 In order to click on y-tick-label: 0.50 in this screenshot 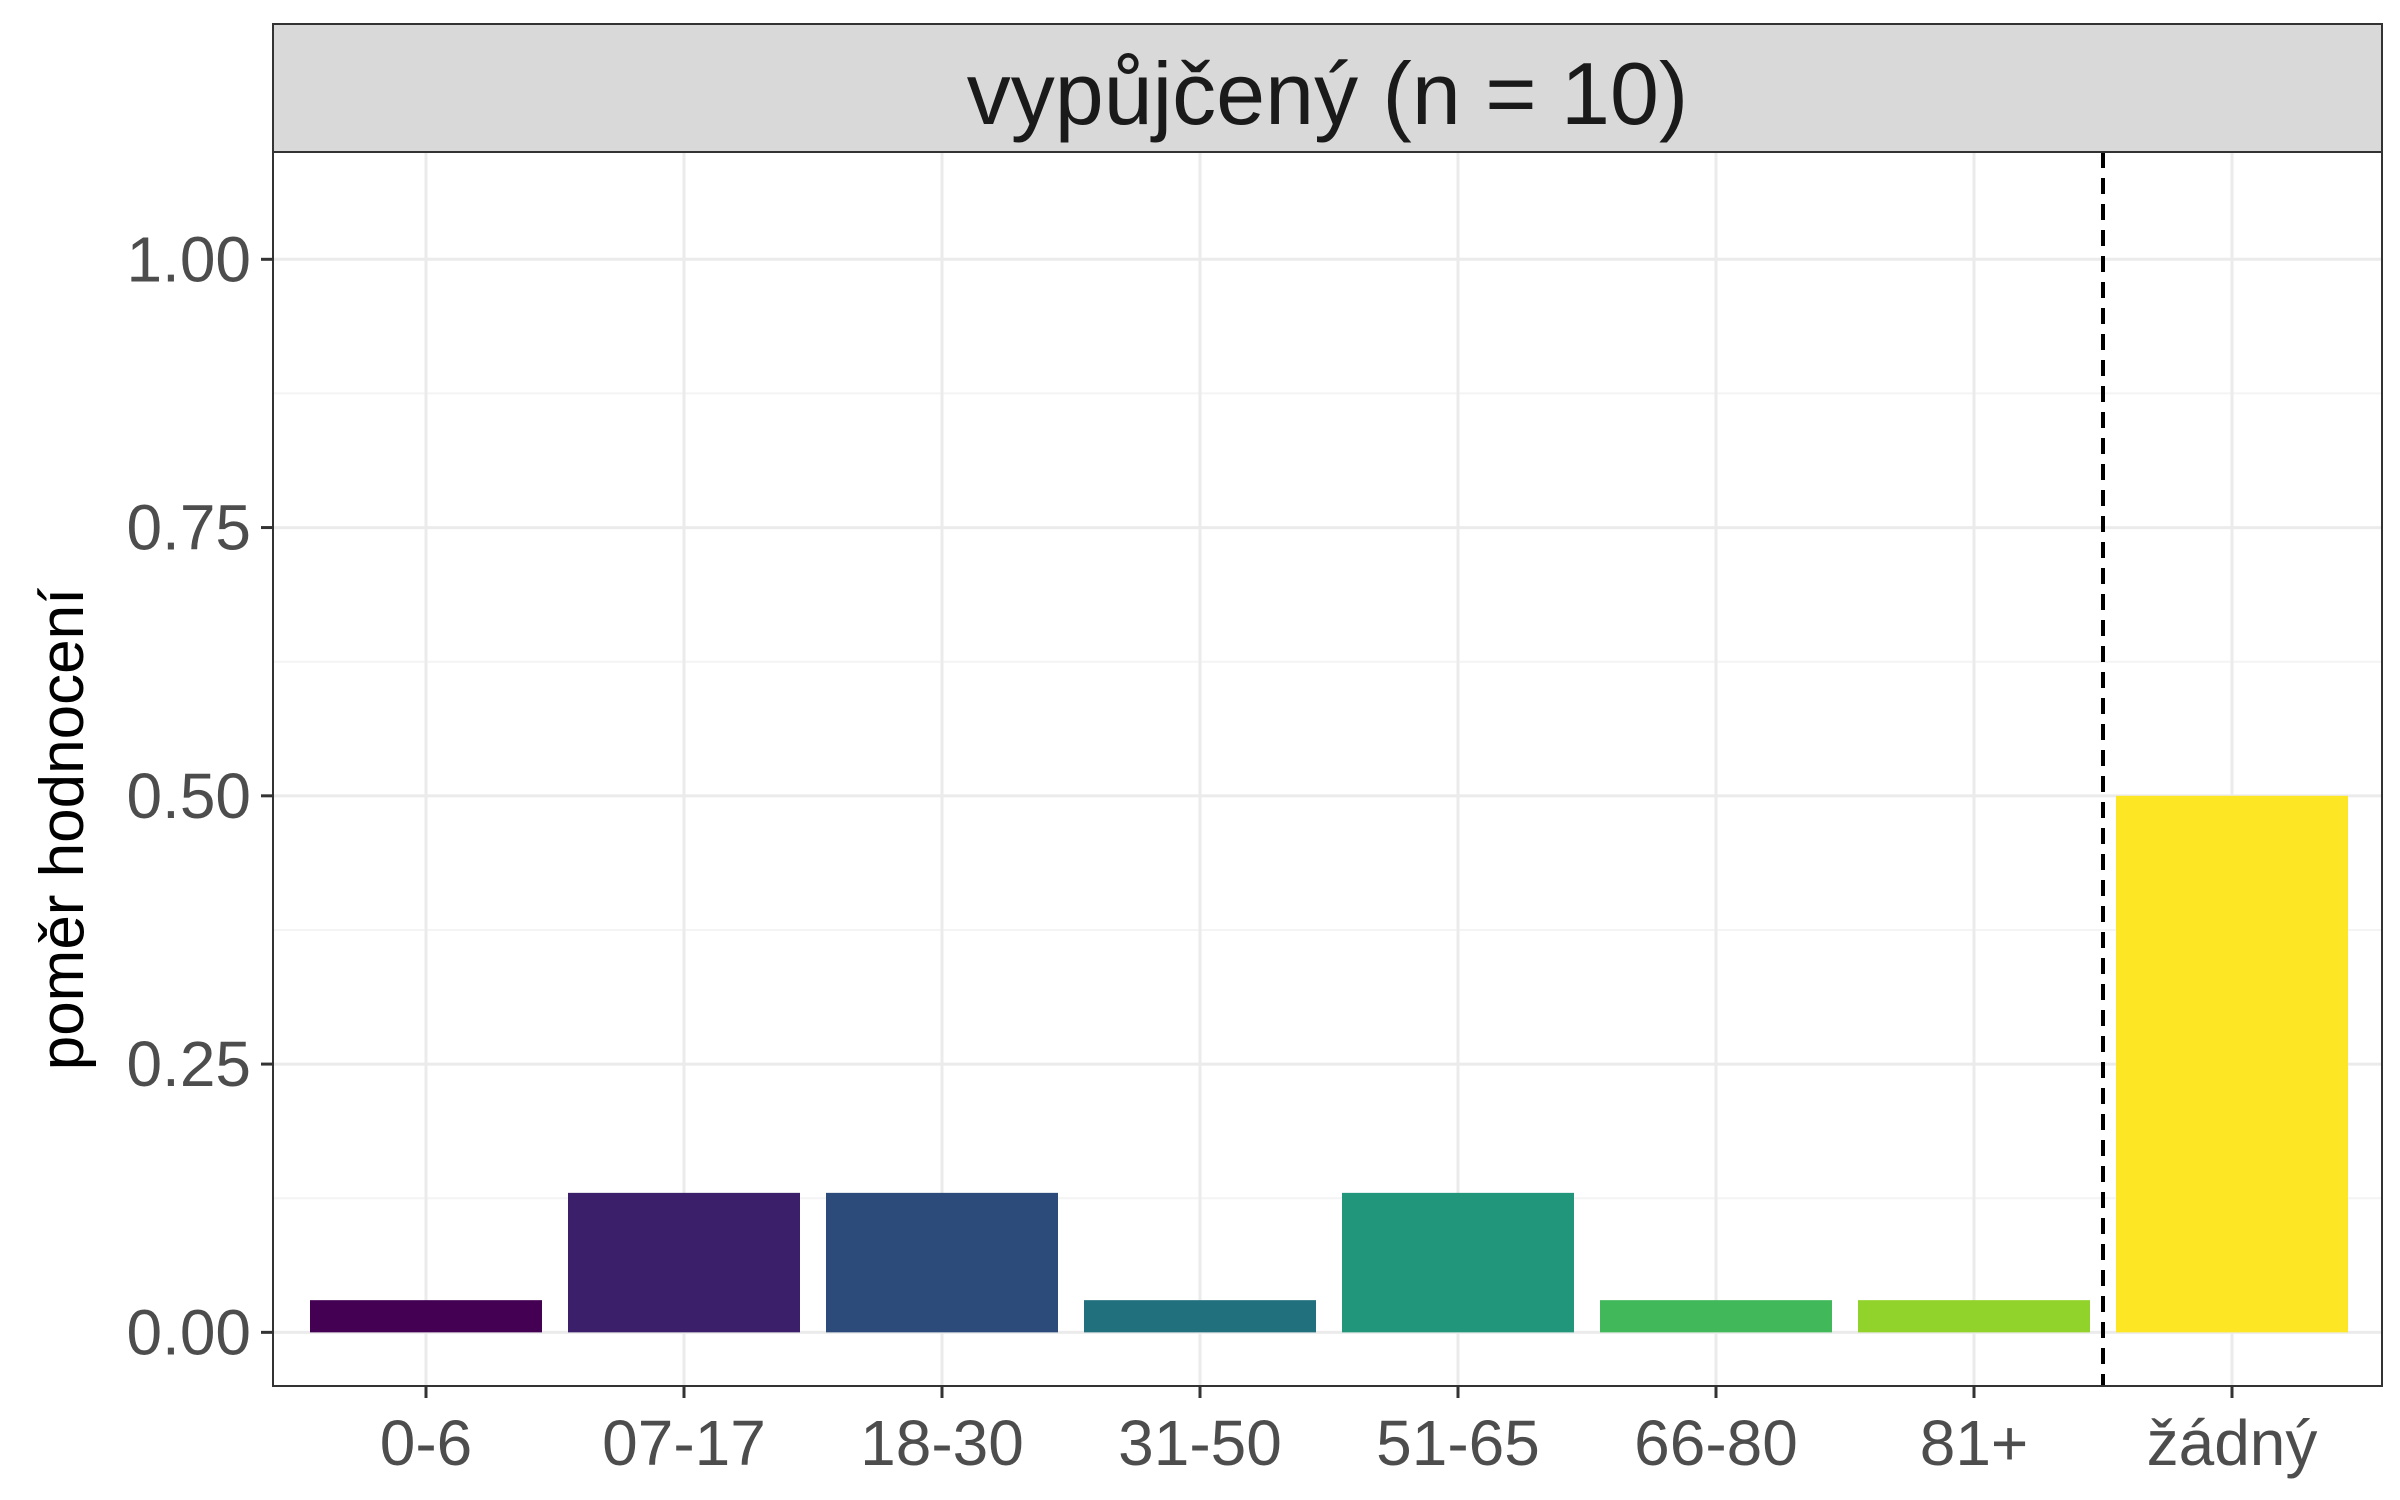, I will do `click(188, 796)`.